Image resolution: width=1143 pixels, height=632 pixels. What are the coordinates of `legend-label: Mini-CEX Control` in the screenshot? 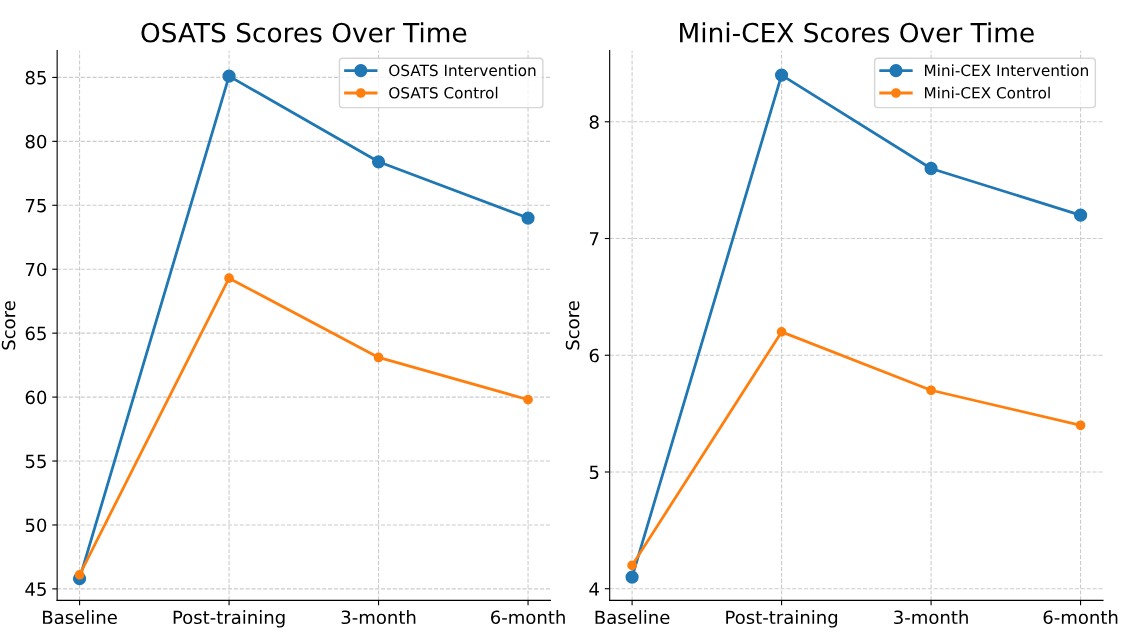 It's located at (987, 92).